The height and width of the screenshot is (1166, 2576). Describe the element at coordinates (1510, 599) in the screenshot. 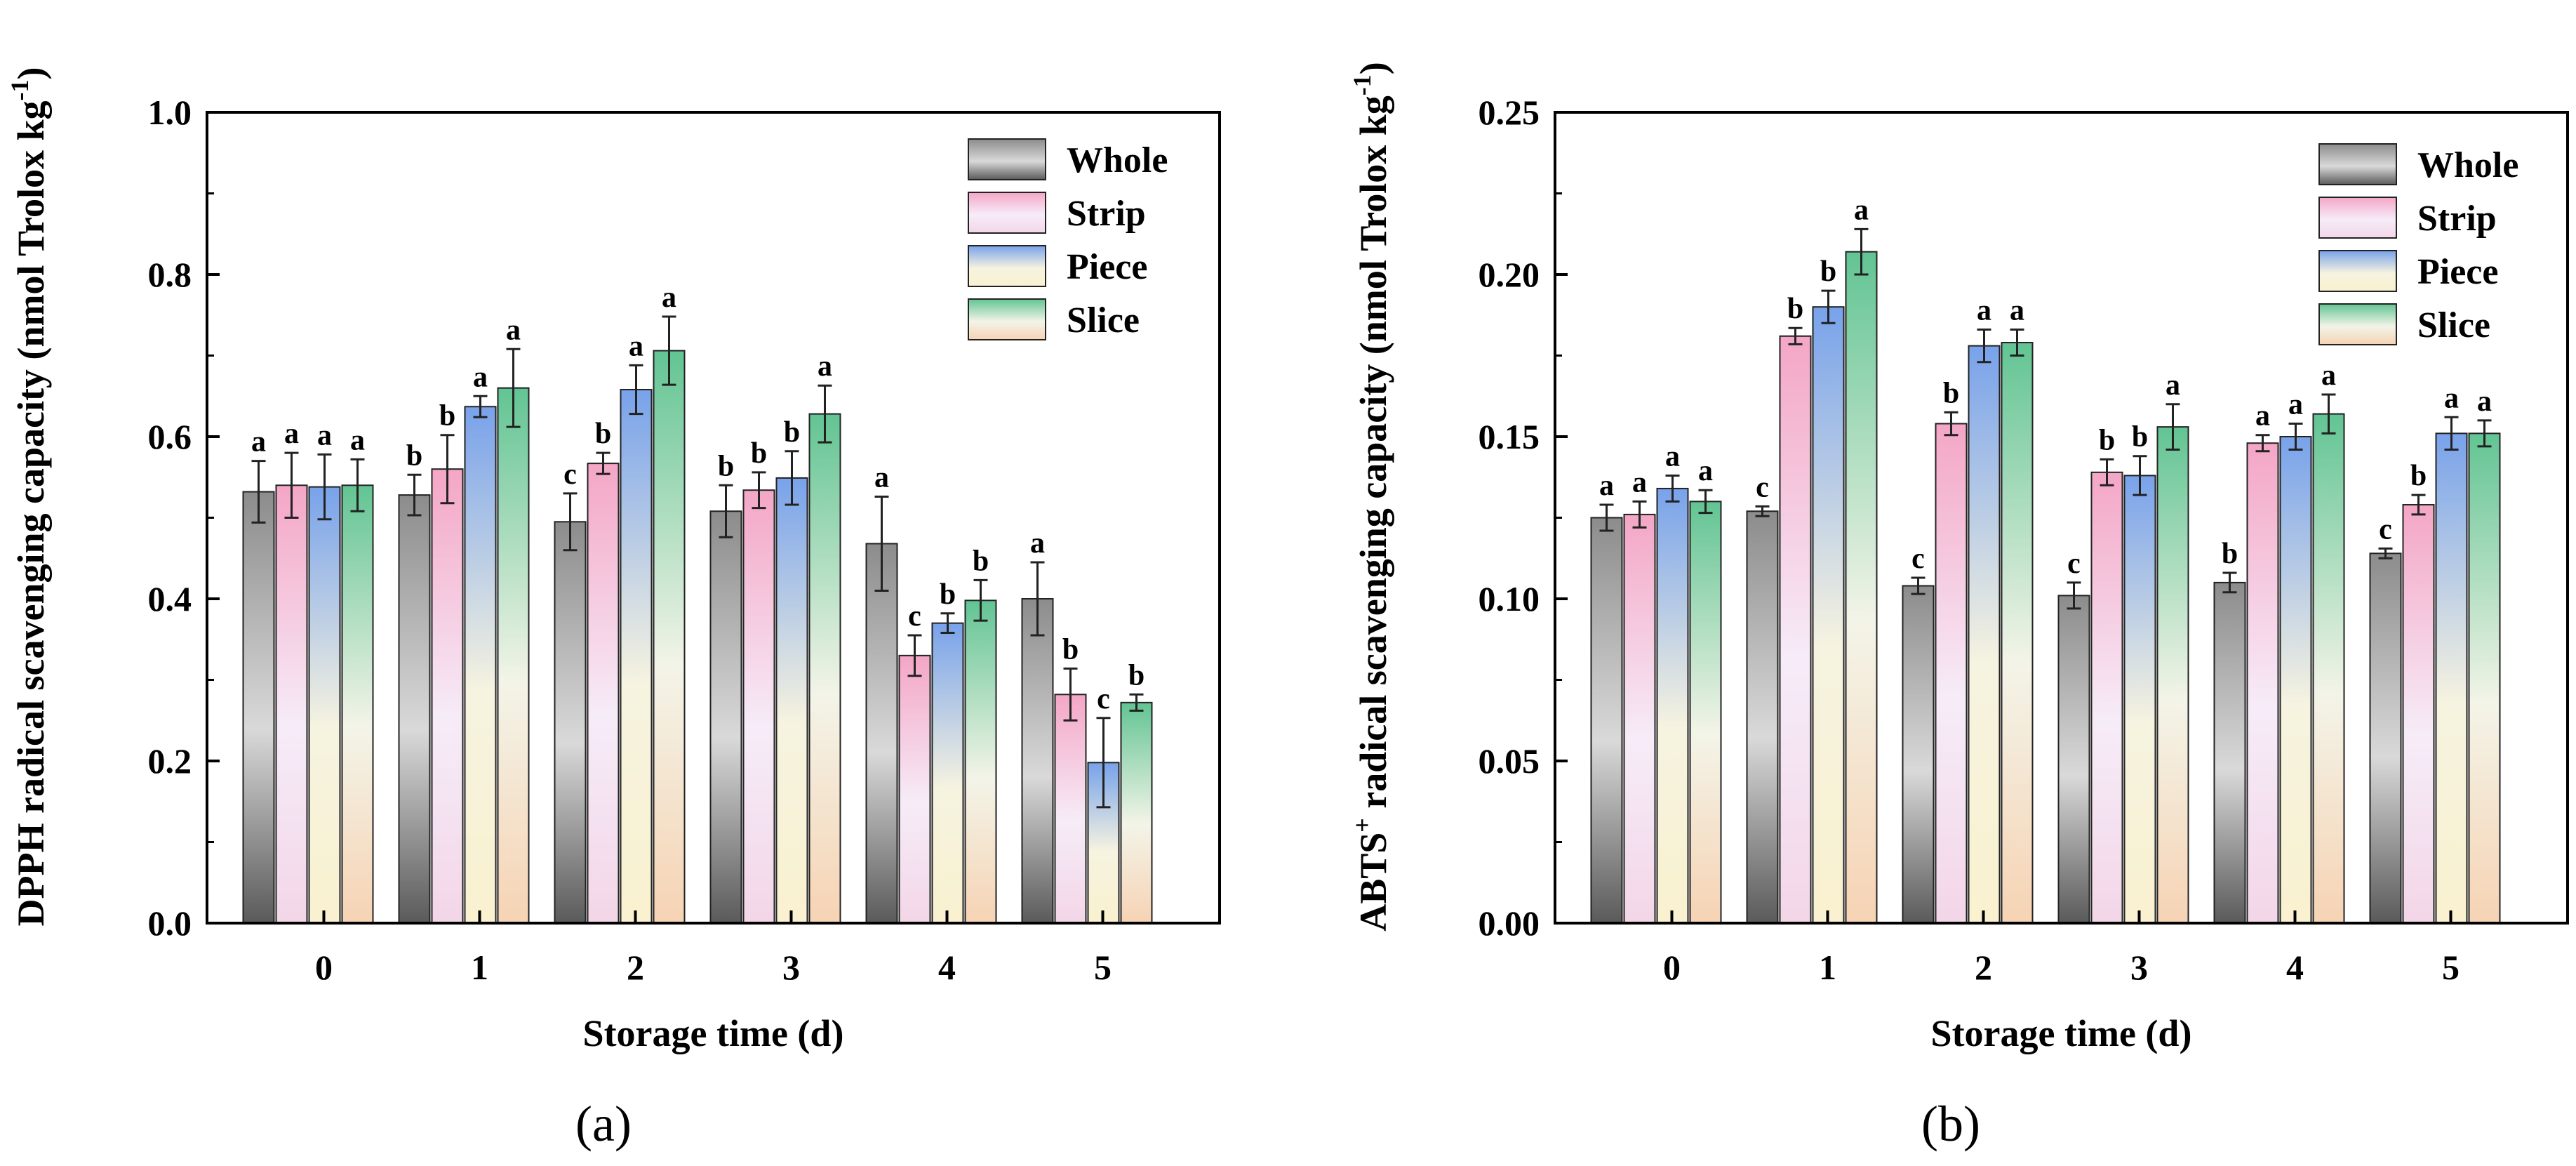

I see `y-tick-label: 0.10` at that location.